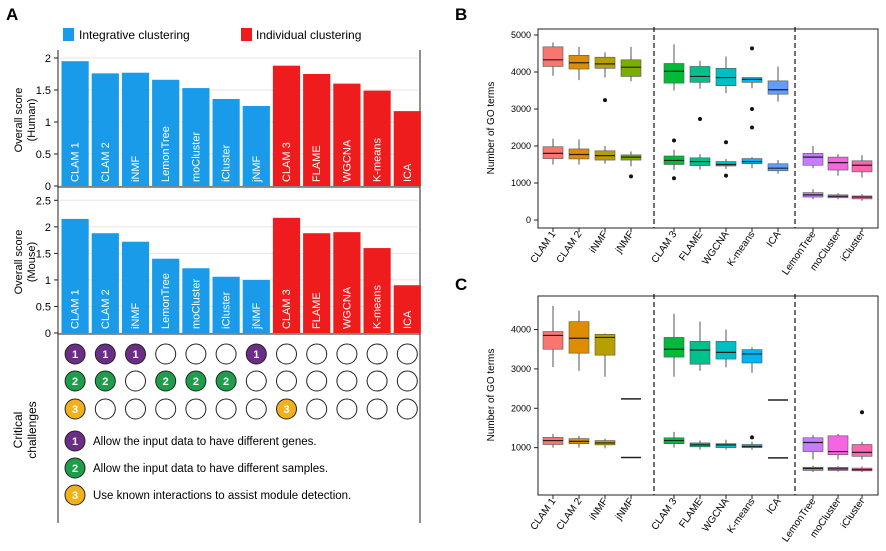  What do you see at coordinates (76, 309) in the screenshot?
I see `a-mouse-bar-label: CLAM 1` at bounding box center [76, 309].